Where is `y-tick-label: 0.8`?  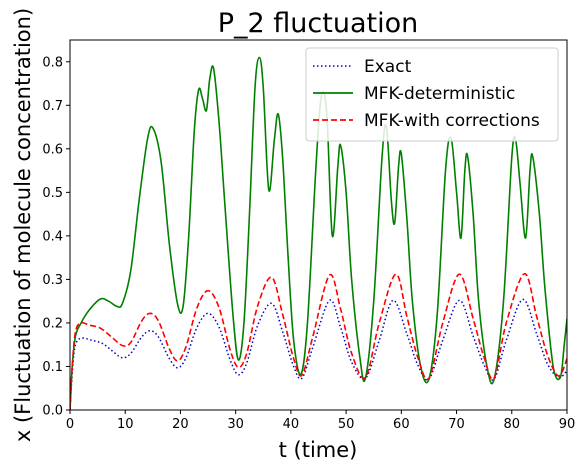 y-tick-label: 0.8 is located at coordinates (52, 62).